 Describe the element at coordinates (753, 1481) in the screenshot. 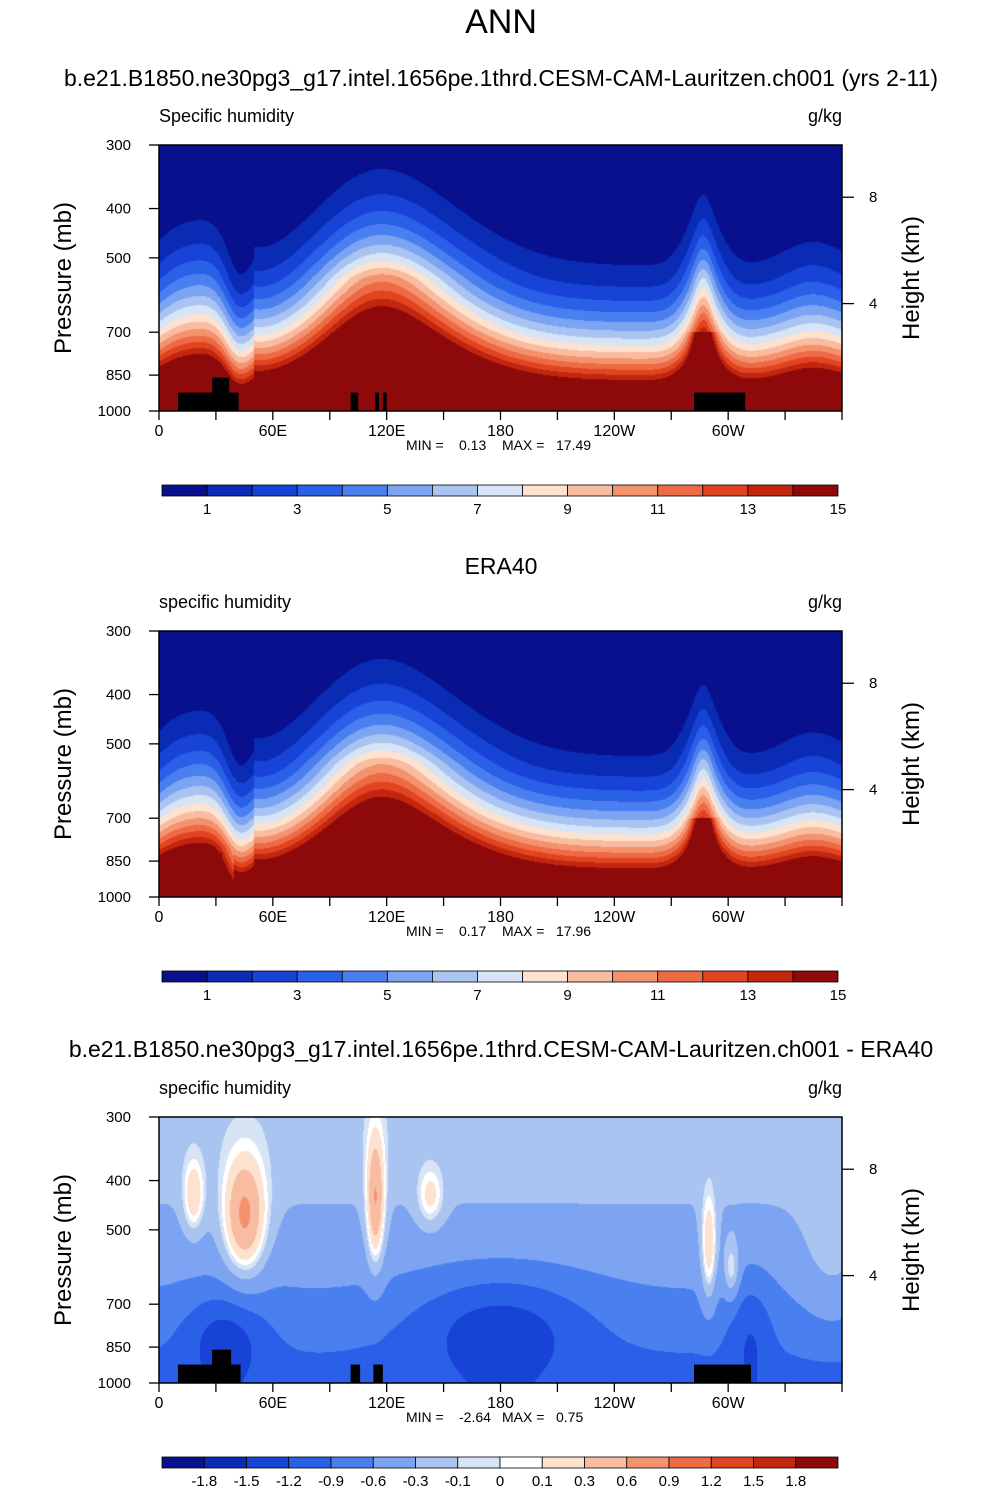

I see `colorbar-label: 1.5` at that location.